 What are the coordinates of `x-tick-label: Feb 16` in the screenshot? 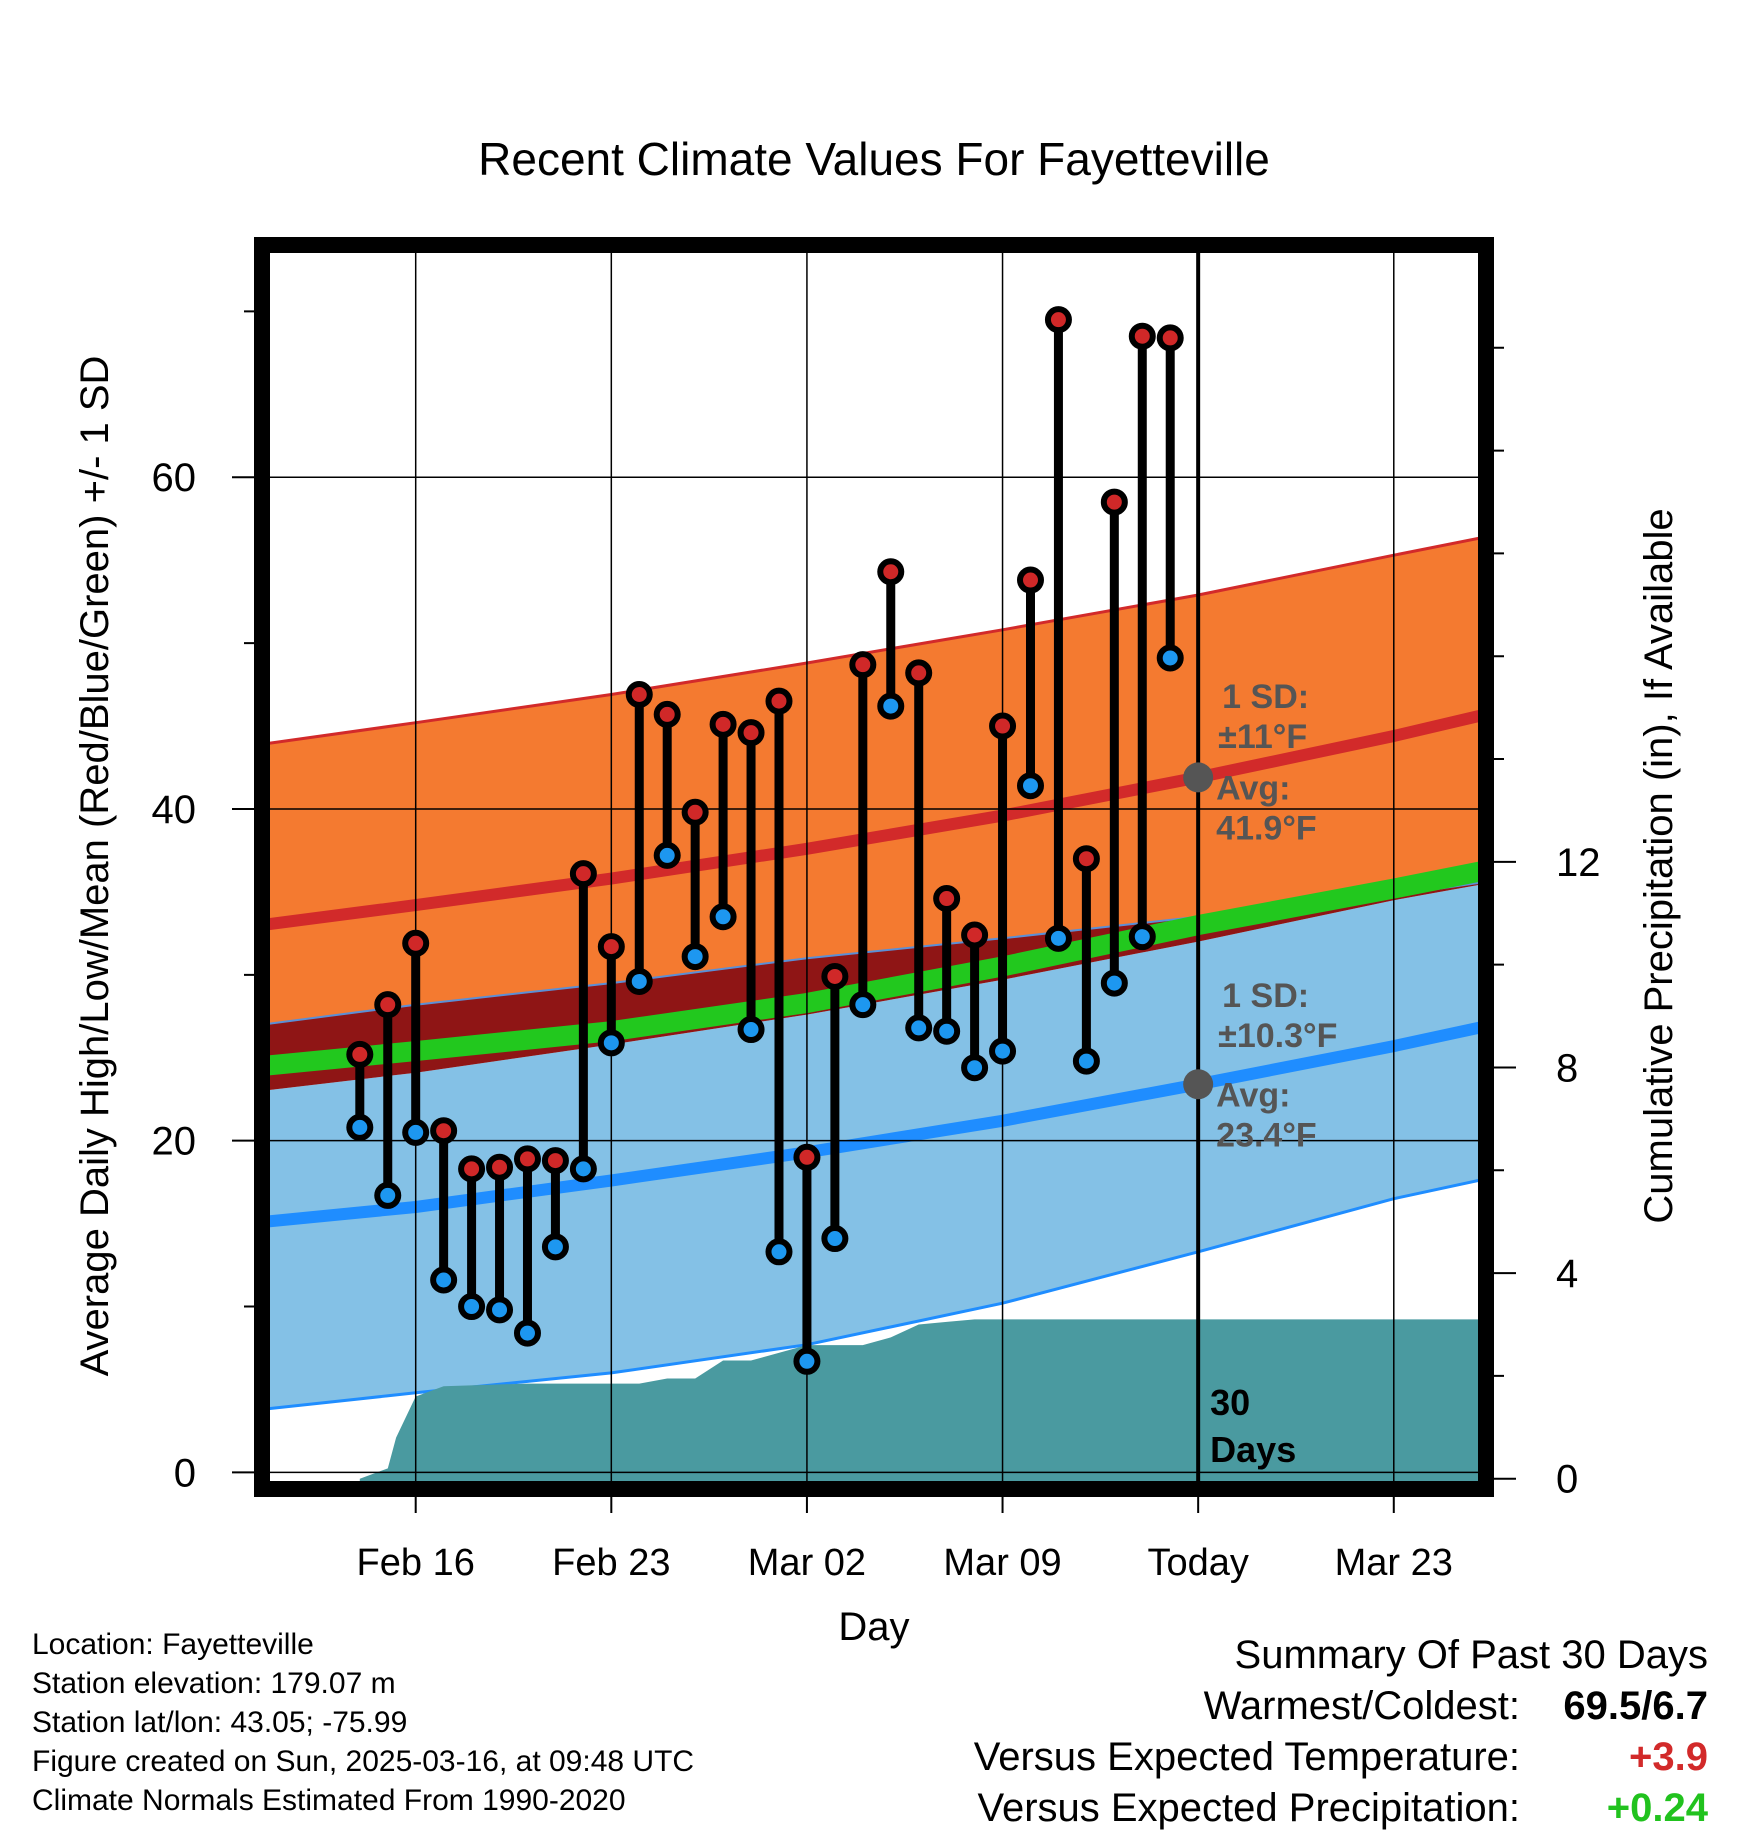 It's located at (416, 1563).